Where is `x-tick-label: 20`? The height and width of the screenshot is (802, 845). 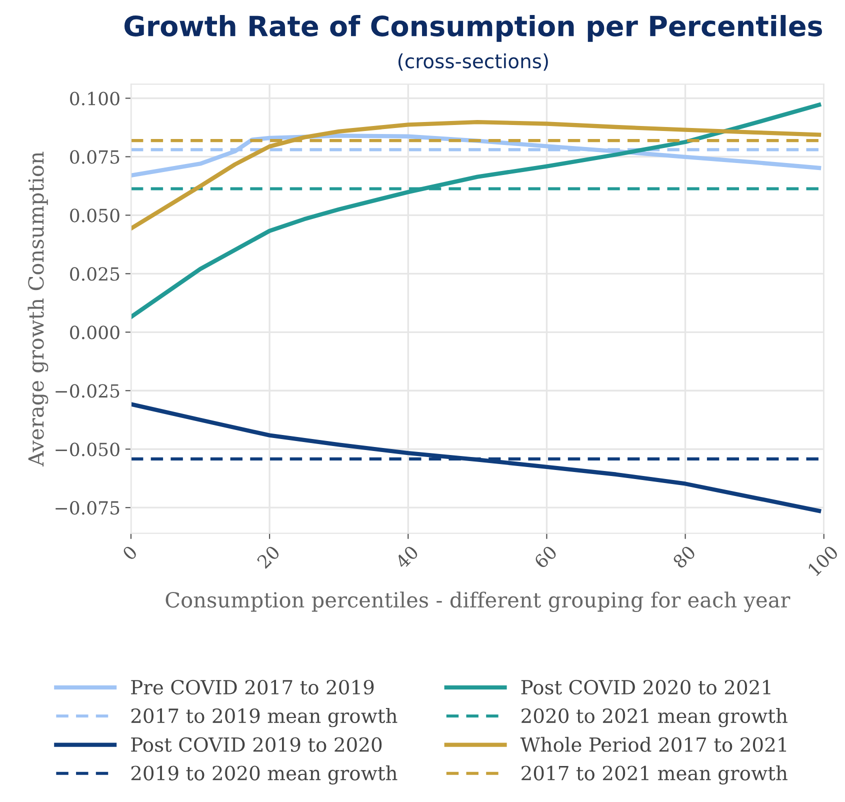
x-tick-label: 20 is located at coordinates (268, 557).